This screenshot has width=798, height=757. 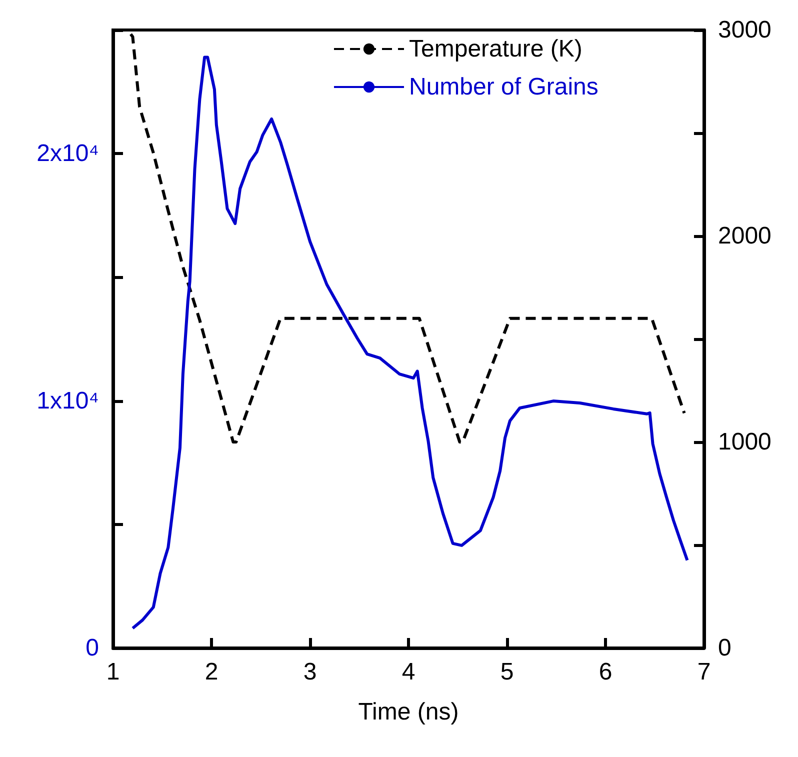 I want to click on y-tick-label: 0, so click(x=92, y=648).